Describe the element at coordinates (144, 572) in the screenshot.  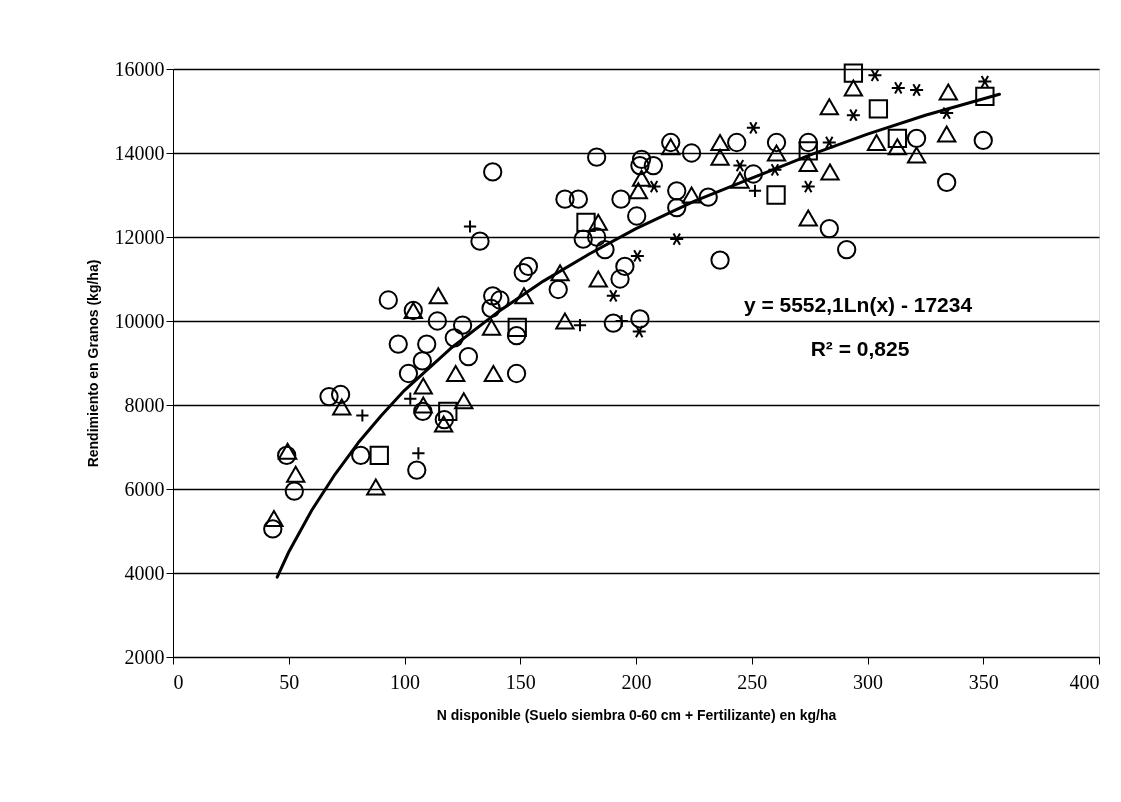
I see `y-tick-label: 4000` at that location.